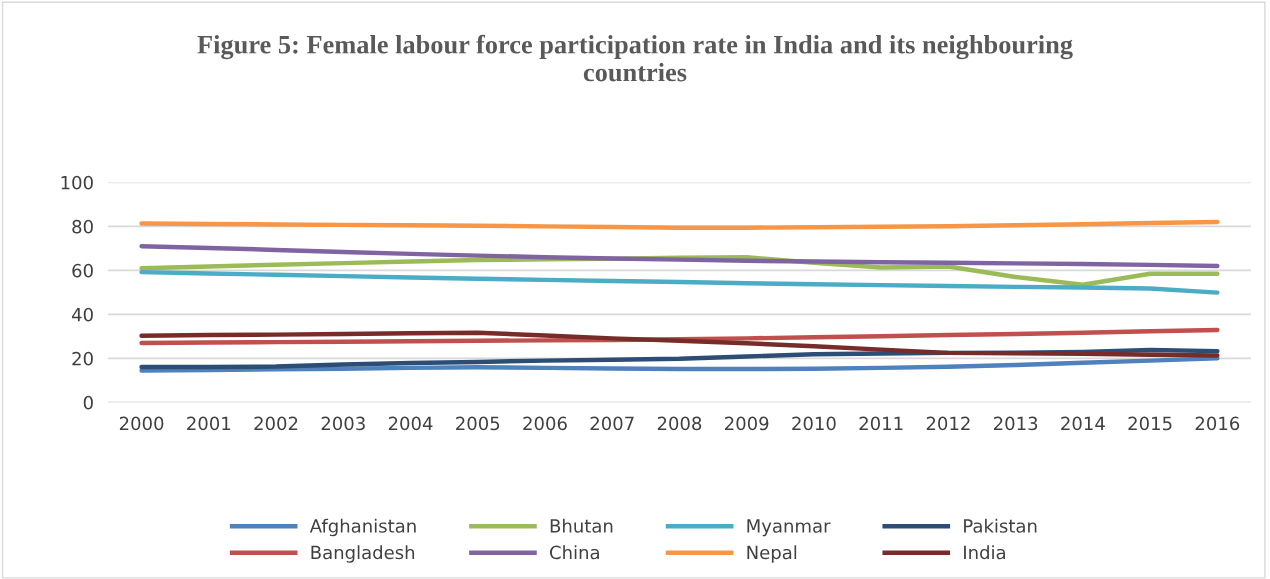 This screenshot has height=579, width=1270. What do you see at coordinates (1015, 423) in the screenshot?
I see `x-tick-label: 2013` at bounding box center [1015, 423].